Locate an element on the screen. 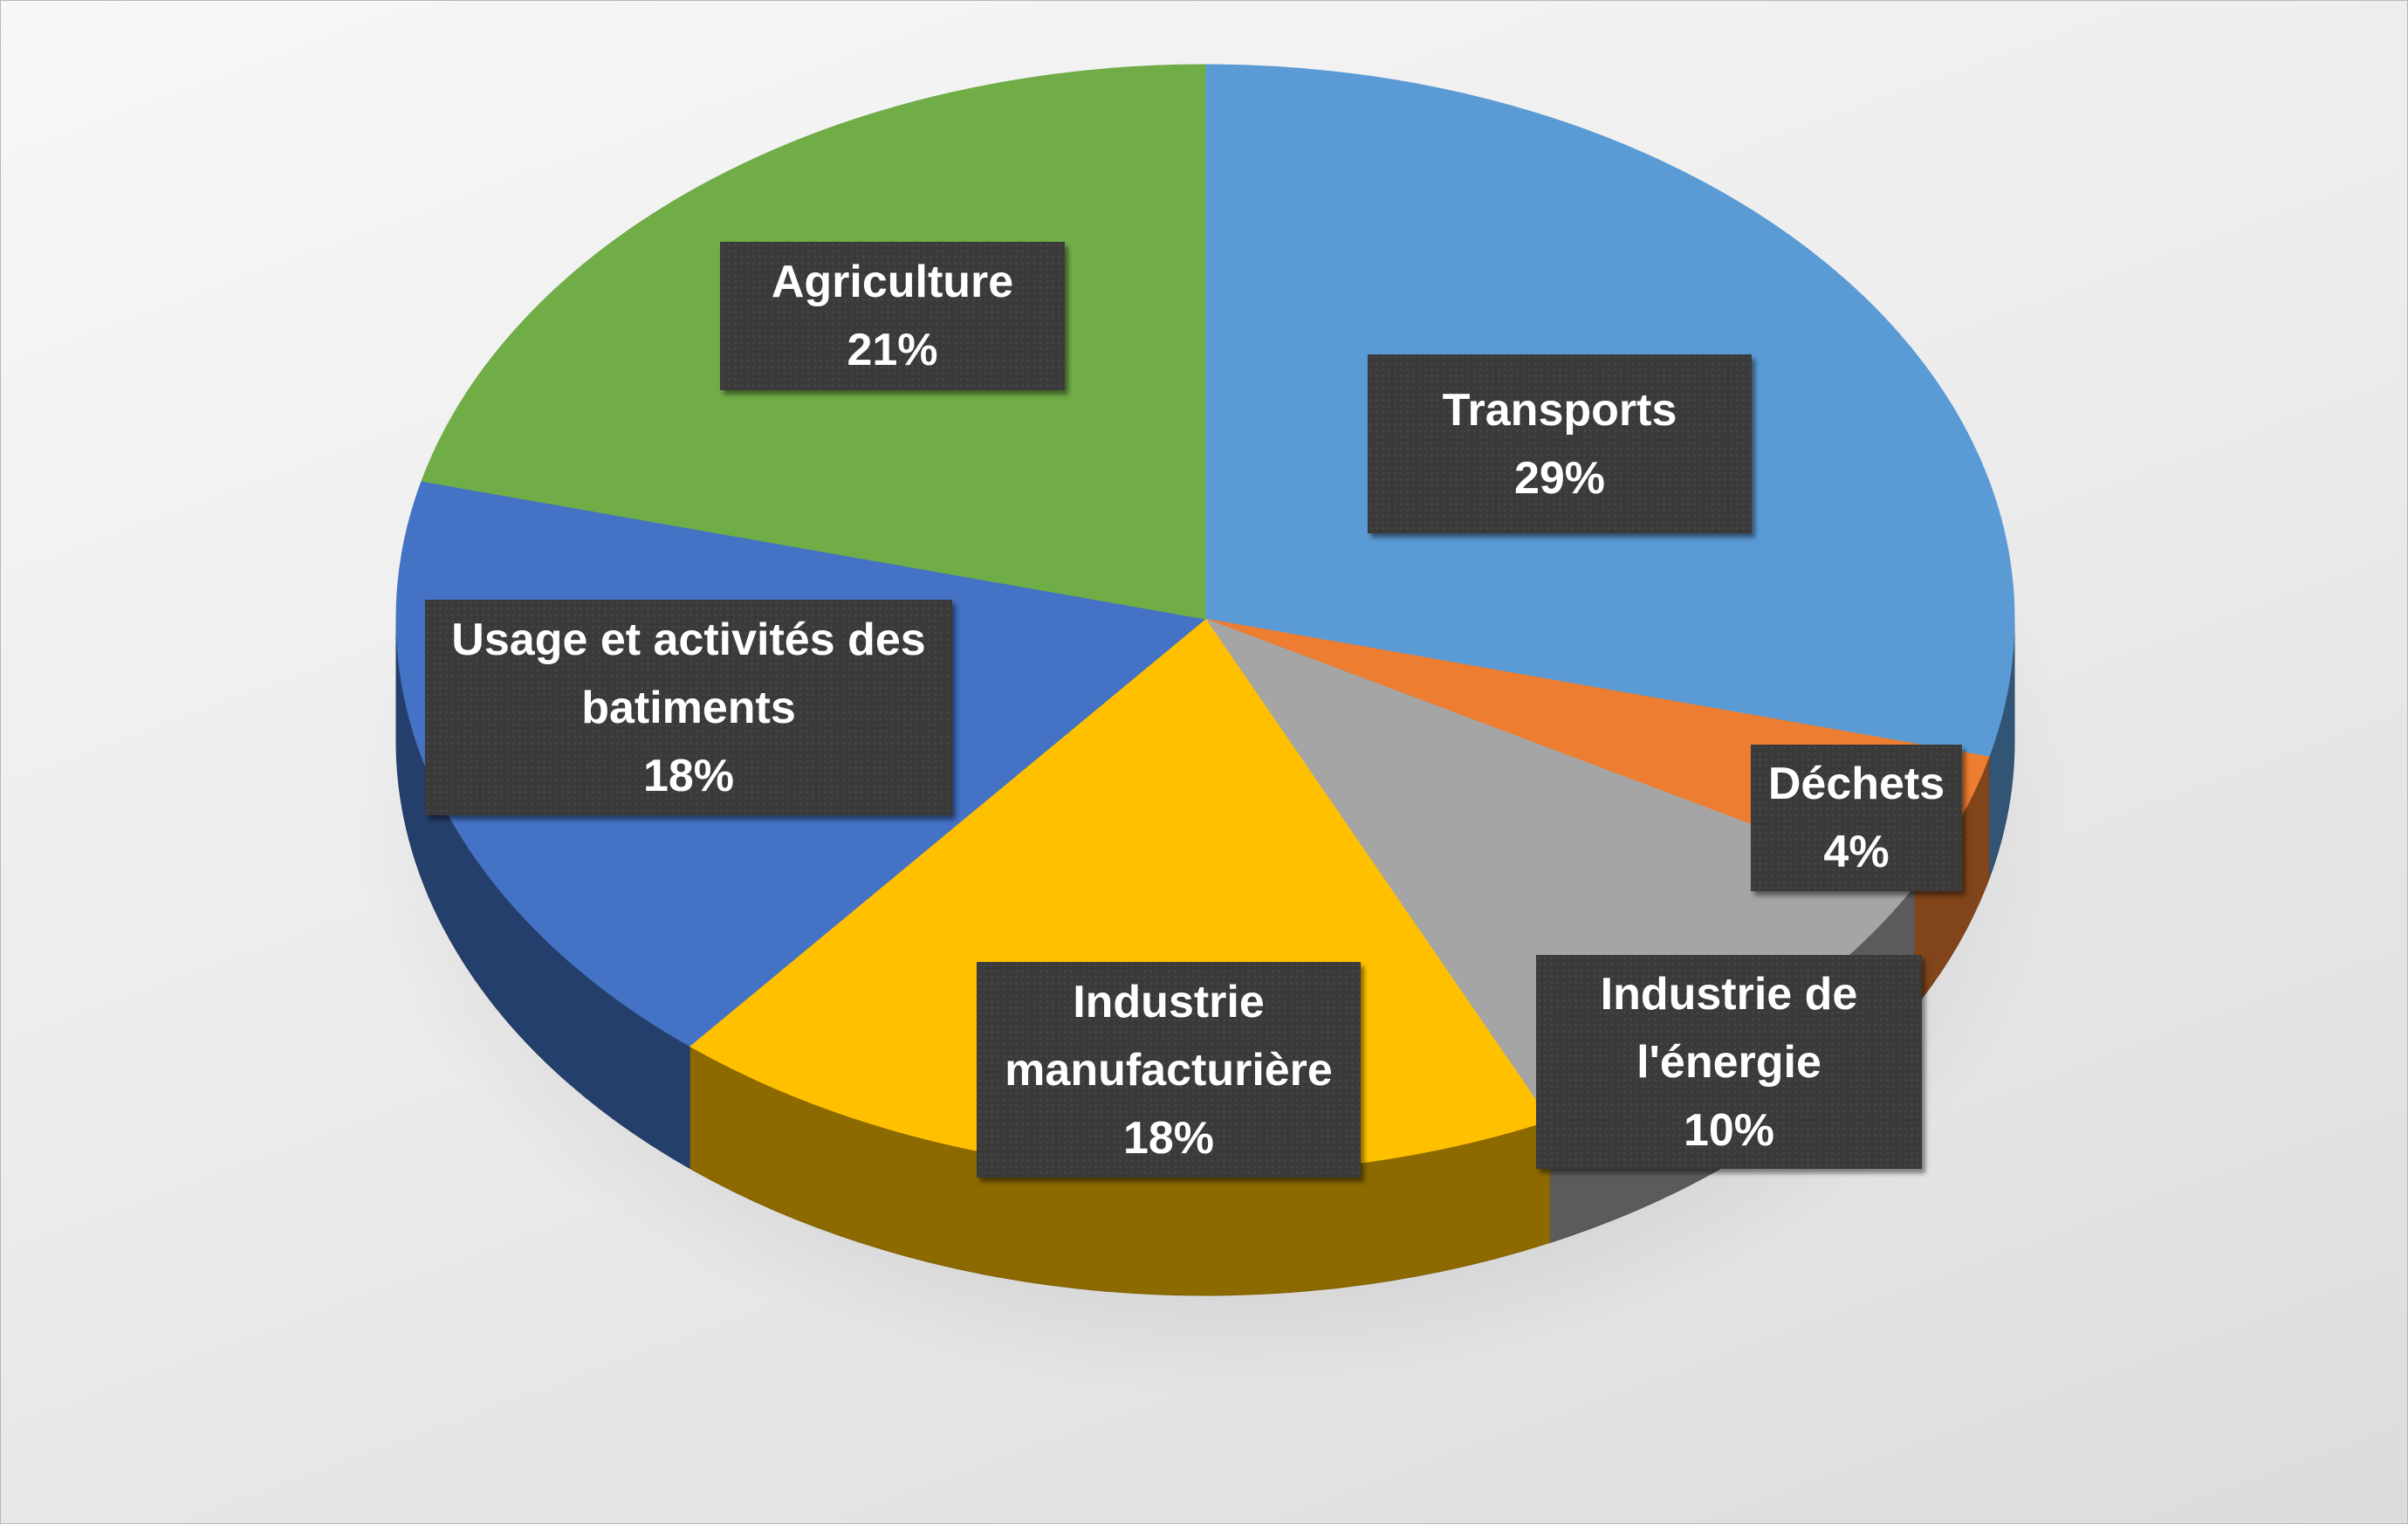 The image size is (2408, 1525). label-industrie-energie: Industrie de l'énergie 10% is located at coordinates (1729, 1062).